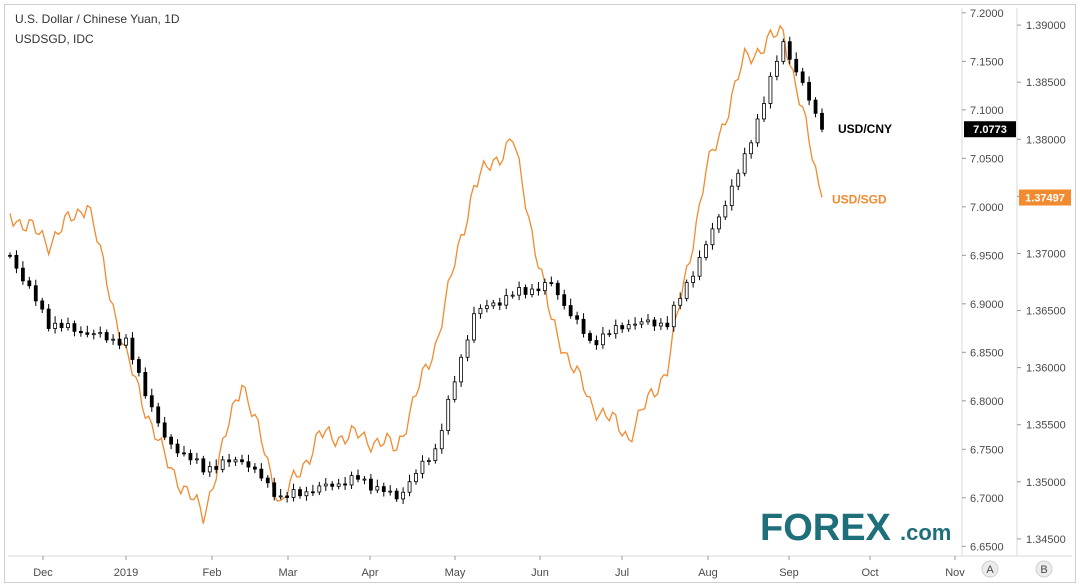 This screenshot has width=1080, height=587. What do you see at coordinates (987, 256) in the screenshot?
I see `left-axis-tick-label: 6.9500` at bounding box center [987, 256].